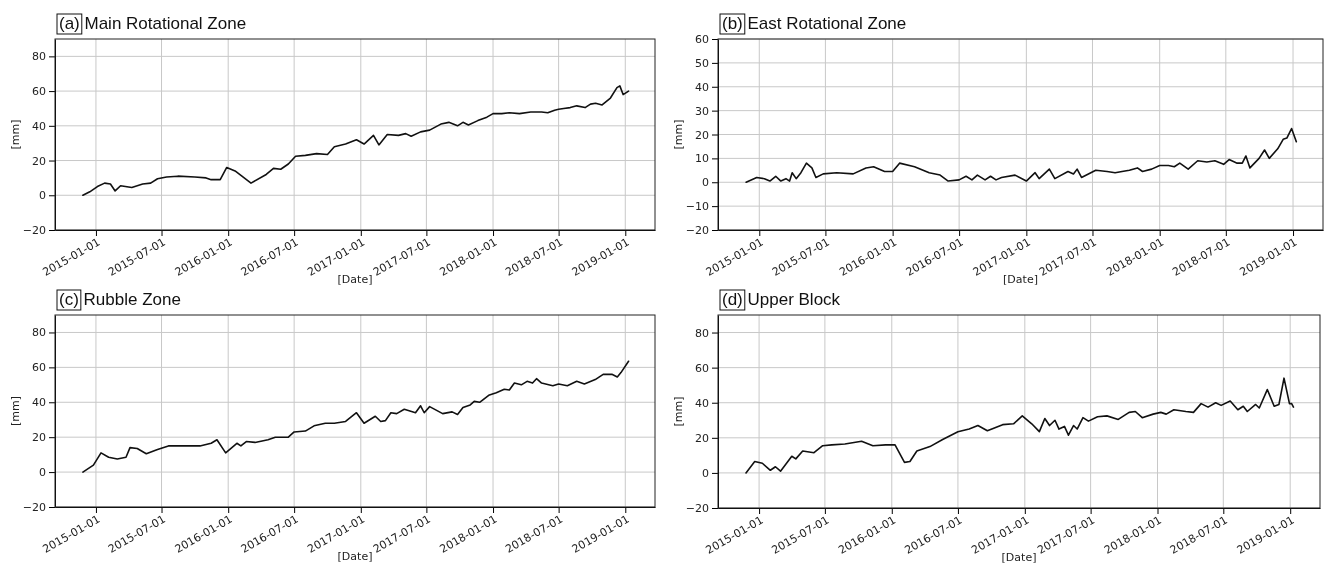 Image resolution: width=1326 pixels, height=574 pixels. I want to click on chart-title: (a) Main Rotational Zone, so click(153, 23).